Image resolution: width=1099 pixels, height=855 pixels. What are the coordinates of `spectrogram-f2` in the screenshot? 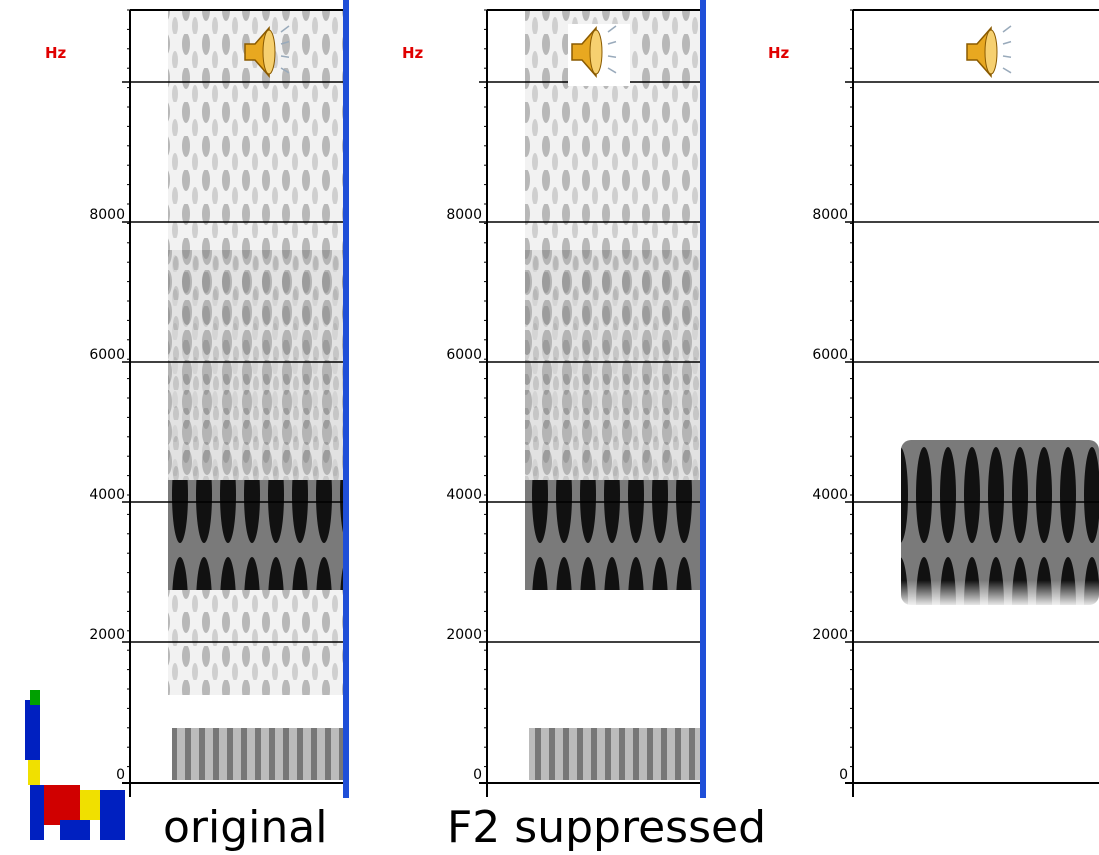 It's located at (255, 640).